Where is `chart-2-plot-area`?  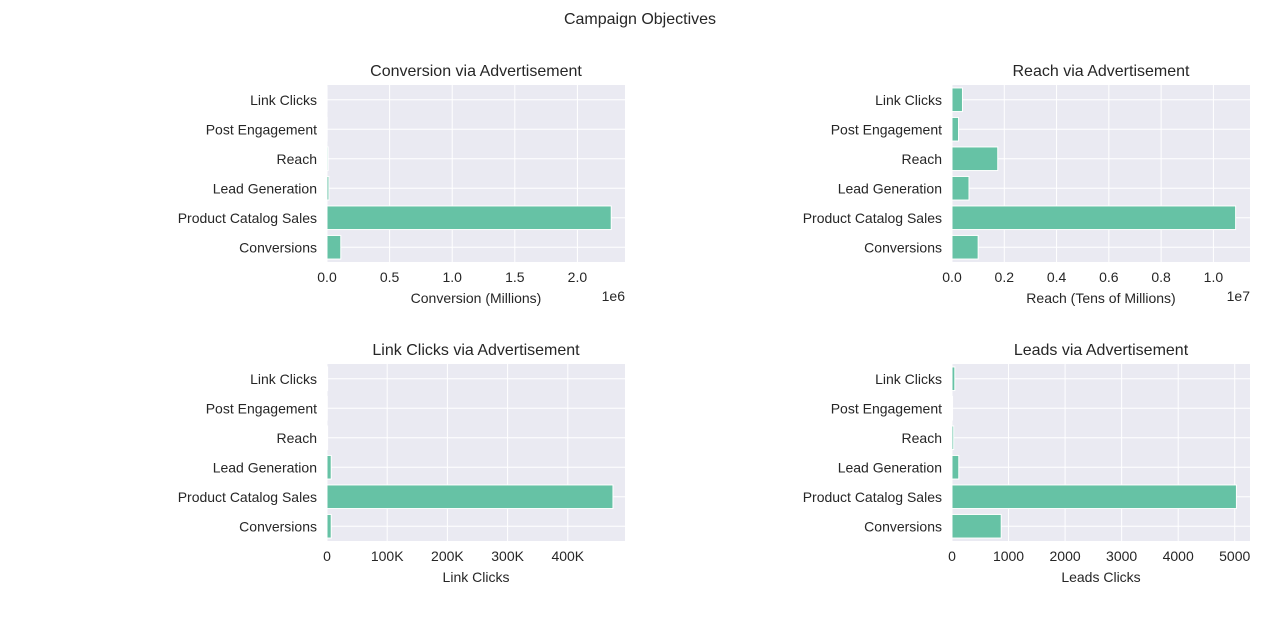 chart-2-plot-area is located at coordinates (1101, 173).